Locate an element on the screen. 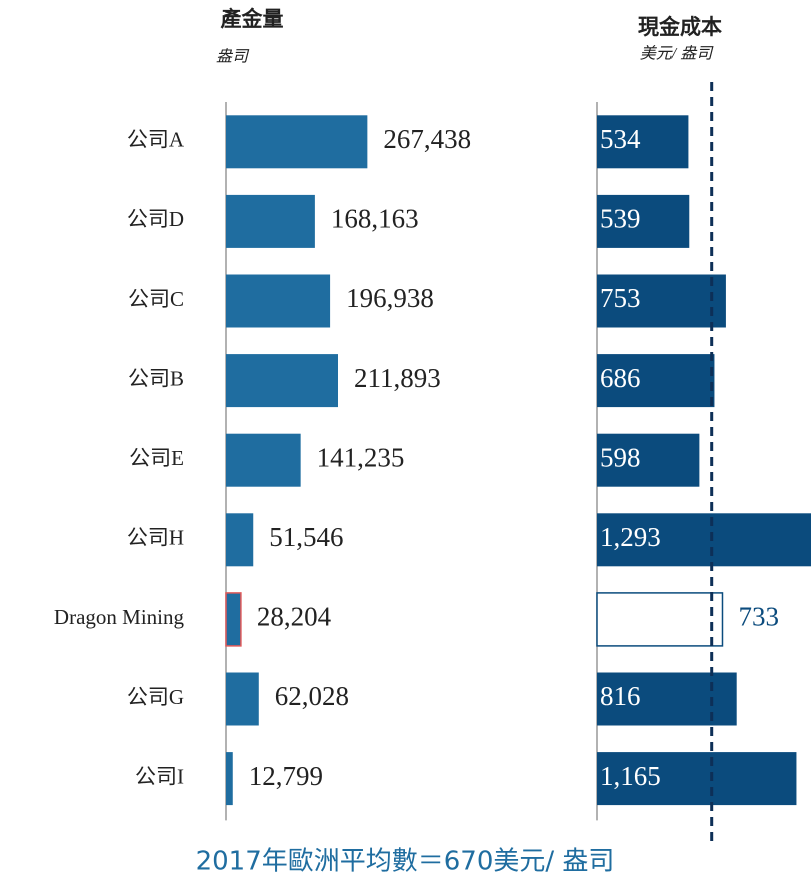 The width and height of the screenshot is (811, 887). value-label: 733 is located at coordinates (758, 617).